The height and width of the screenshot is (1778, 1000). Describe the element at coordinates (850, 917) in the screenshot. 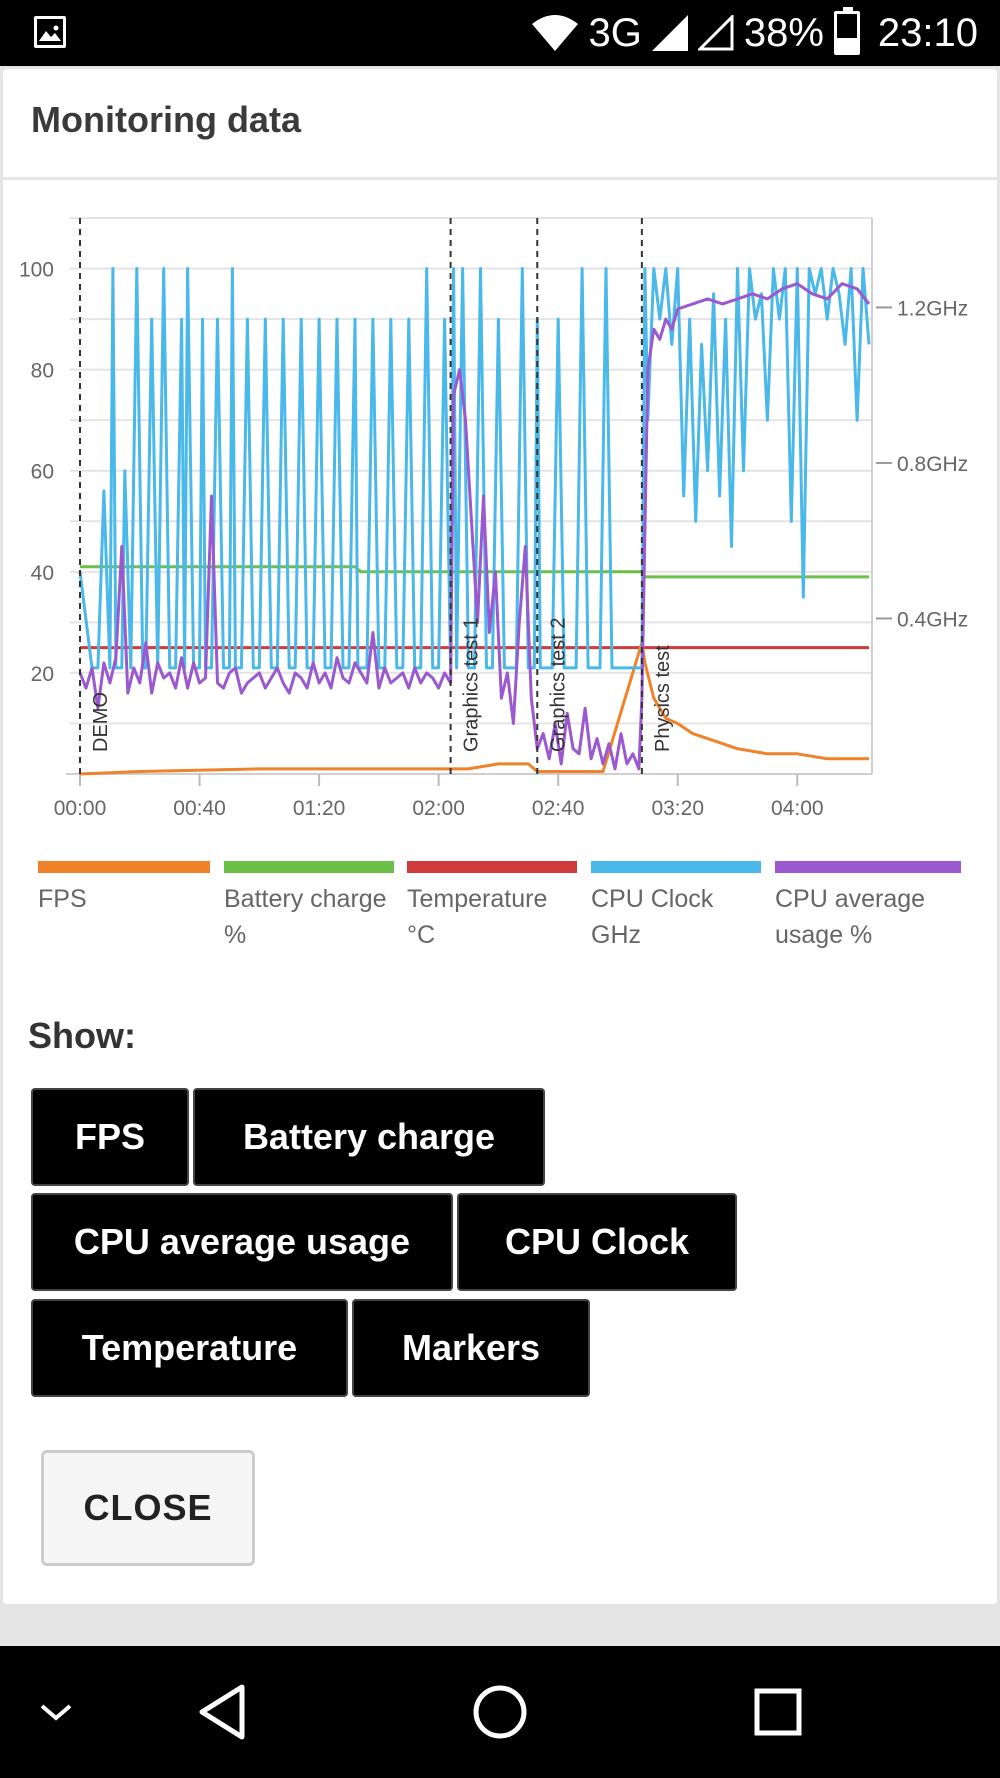

I see `legend-label: CPU average usage %` at that location.